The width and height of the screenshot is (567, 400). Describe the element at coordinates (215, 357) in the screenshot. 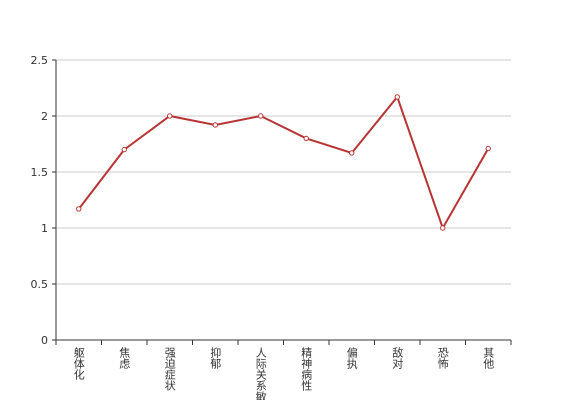

I see `x-tick-label: 抑郁` at that location.